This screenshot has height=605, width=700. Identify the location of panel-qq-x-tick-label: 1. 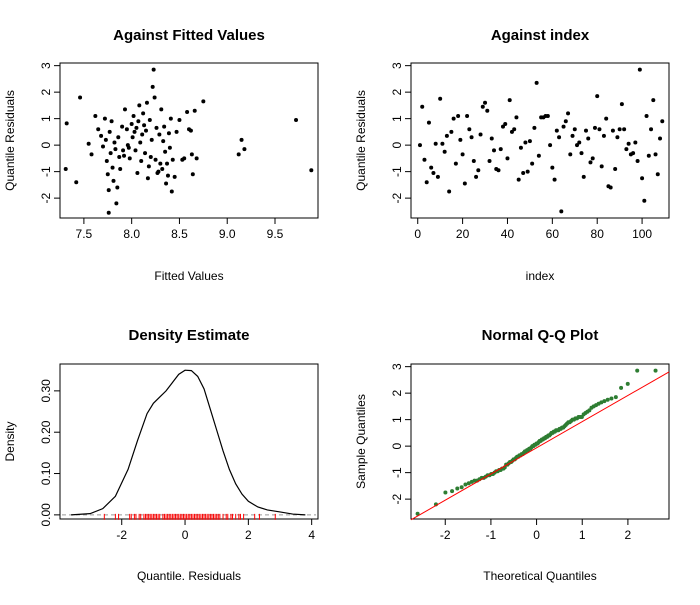
(582, 535).